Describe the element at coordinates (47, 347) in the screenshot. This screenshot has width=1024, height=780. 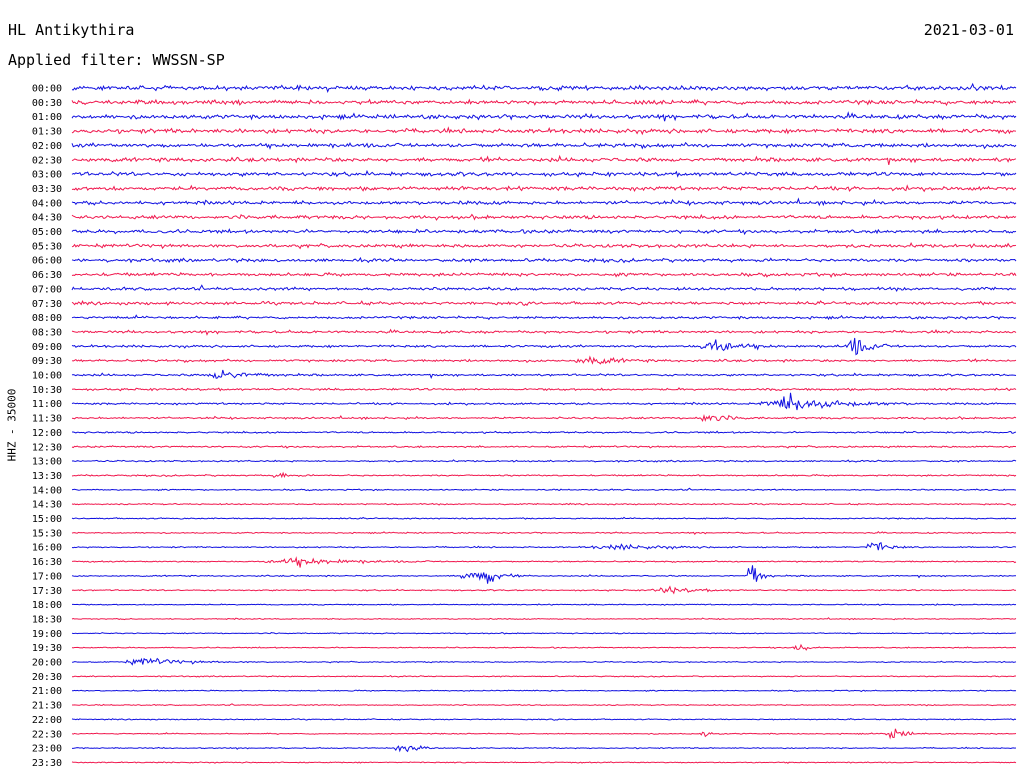
I see `row-time-label: 09:00` at that location.